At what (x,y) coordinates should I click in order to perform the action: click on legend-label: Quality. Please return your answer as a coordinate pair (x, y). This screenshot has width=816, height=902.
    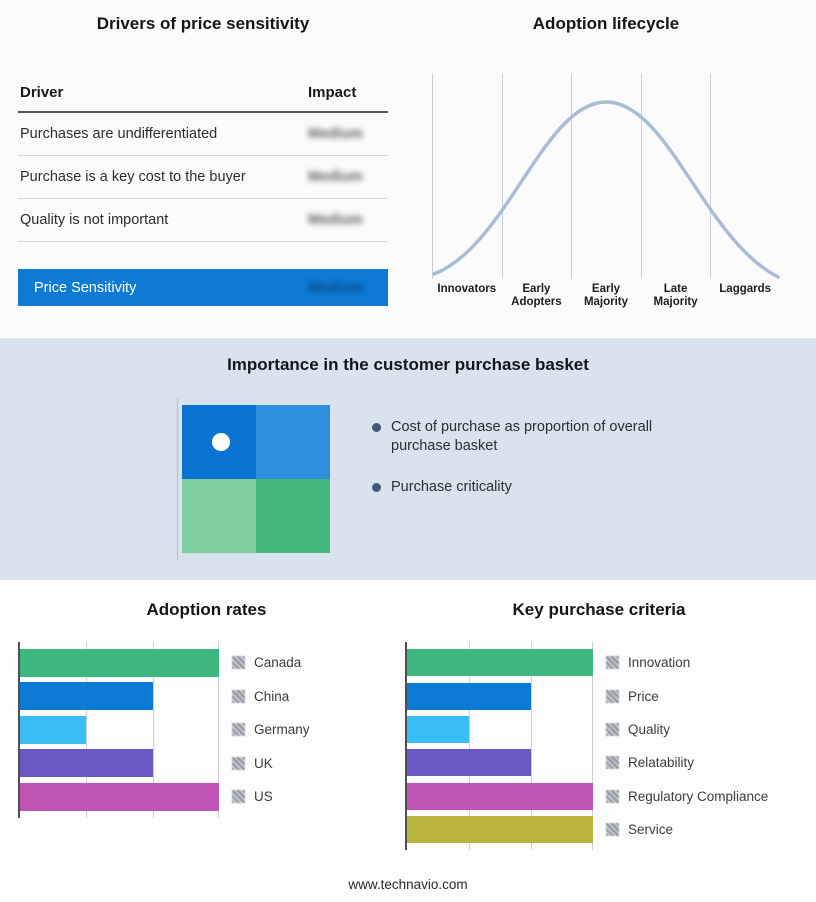
    Looking at the image, I should click on (649, 729).